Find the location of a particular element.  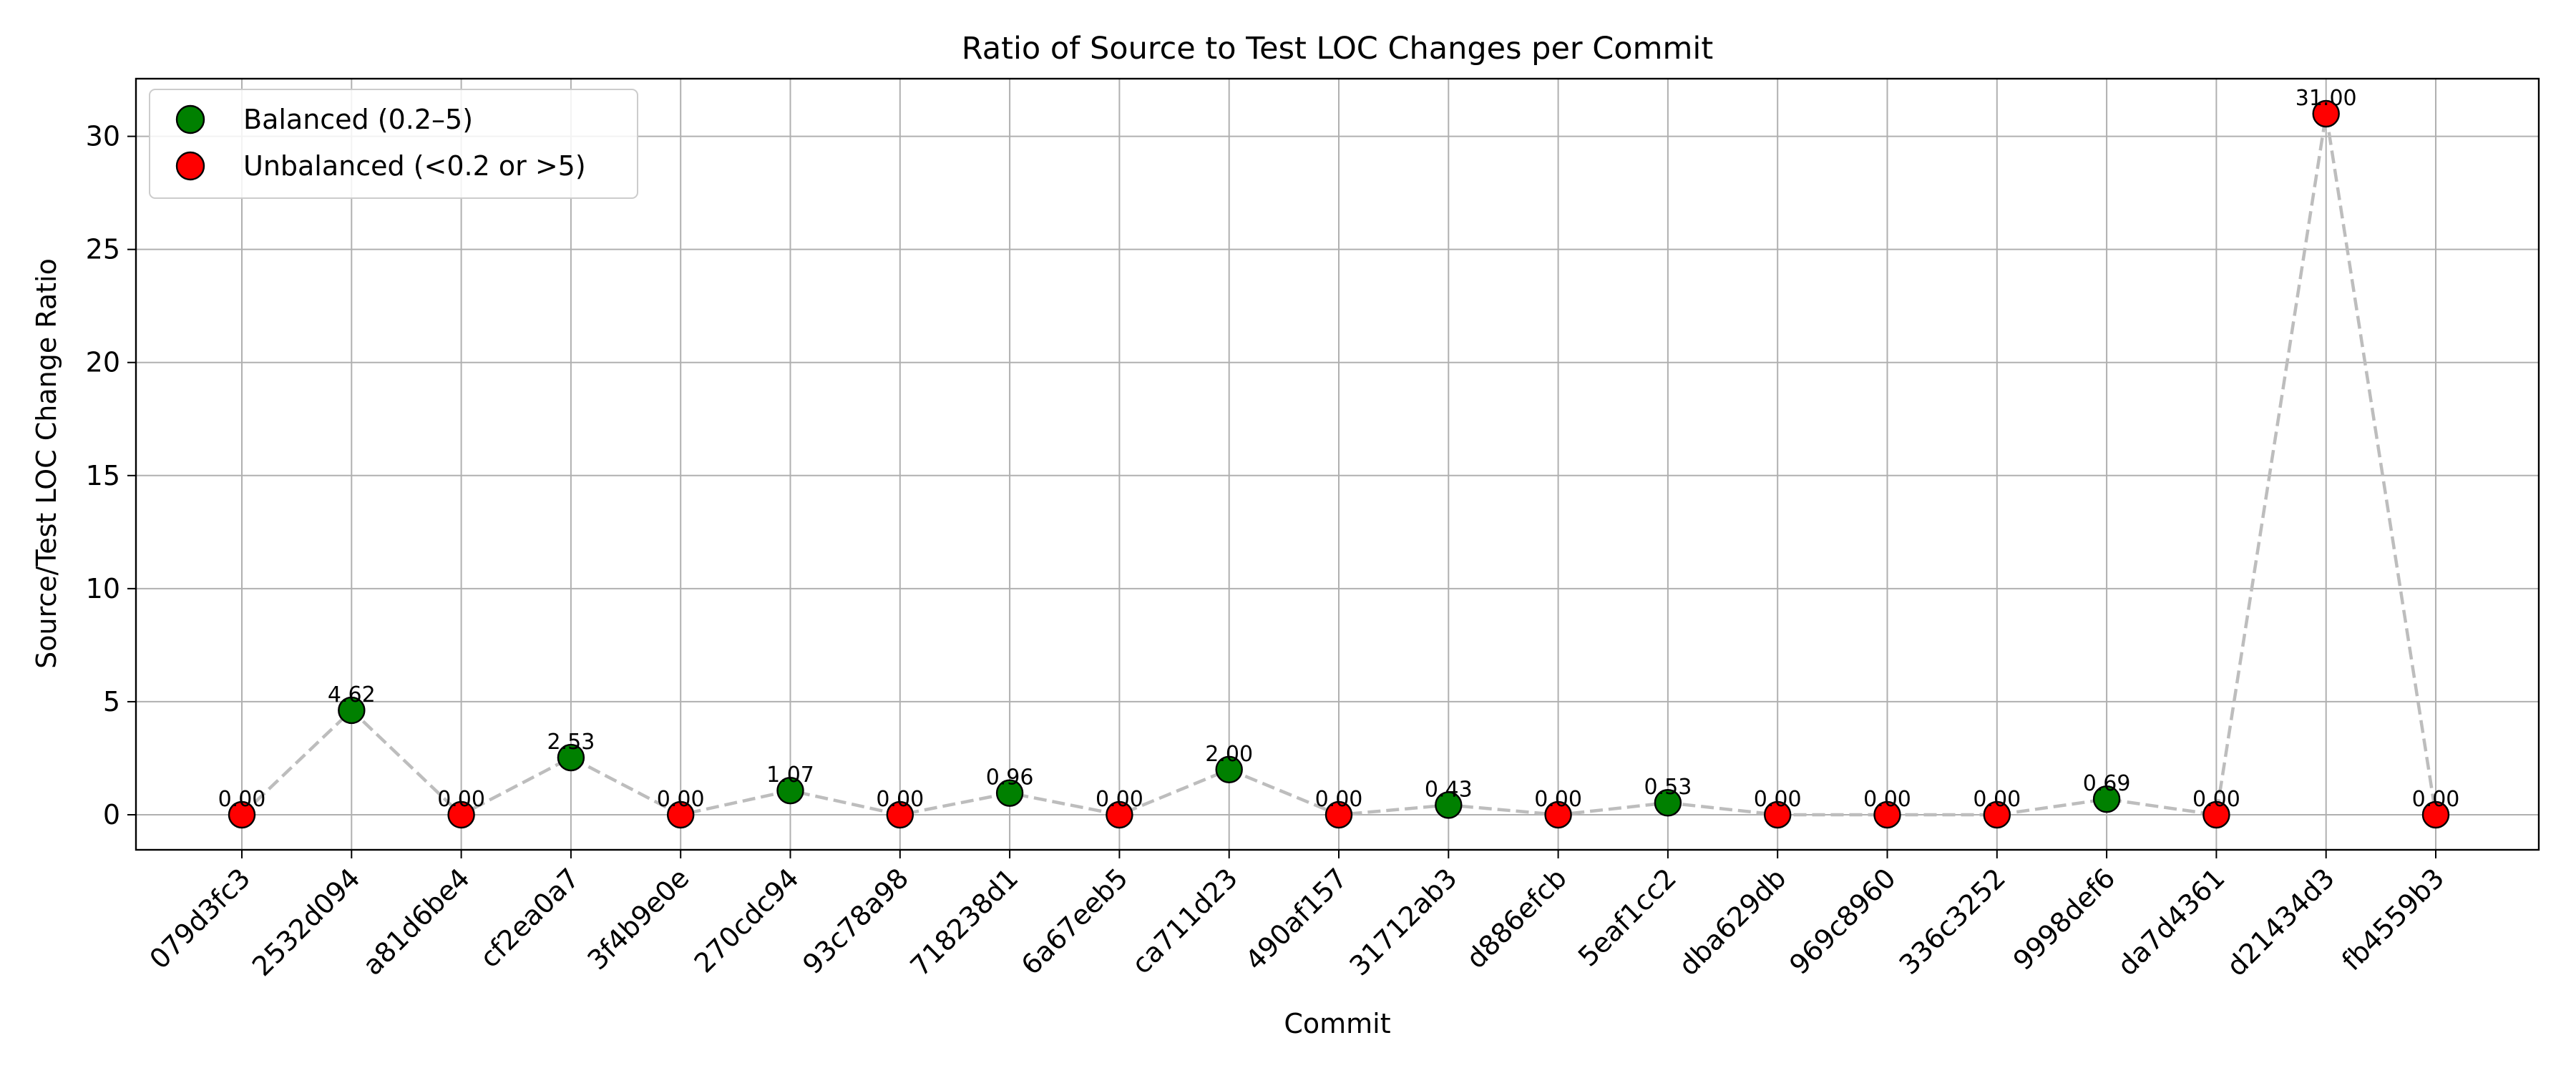

y-tick-label: 5 is located at coordinates (111, 701).